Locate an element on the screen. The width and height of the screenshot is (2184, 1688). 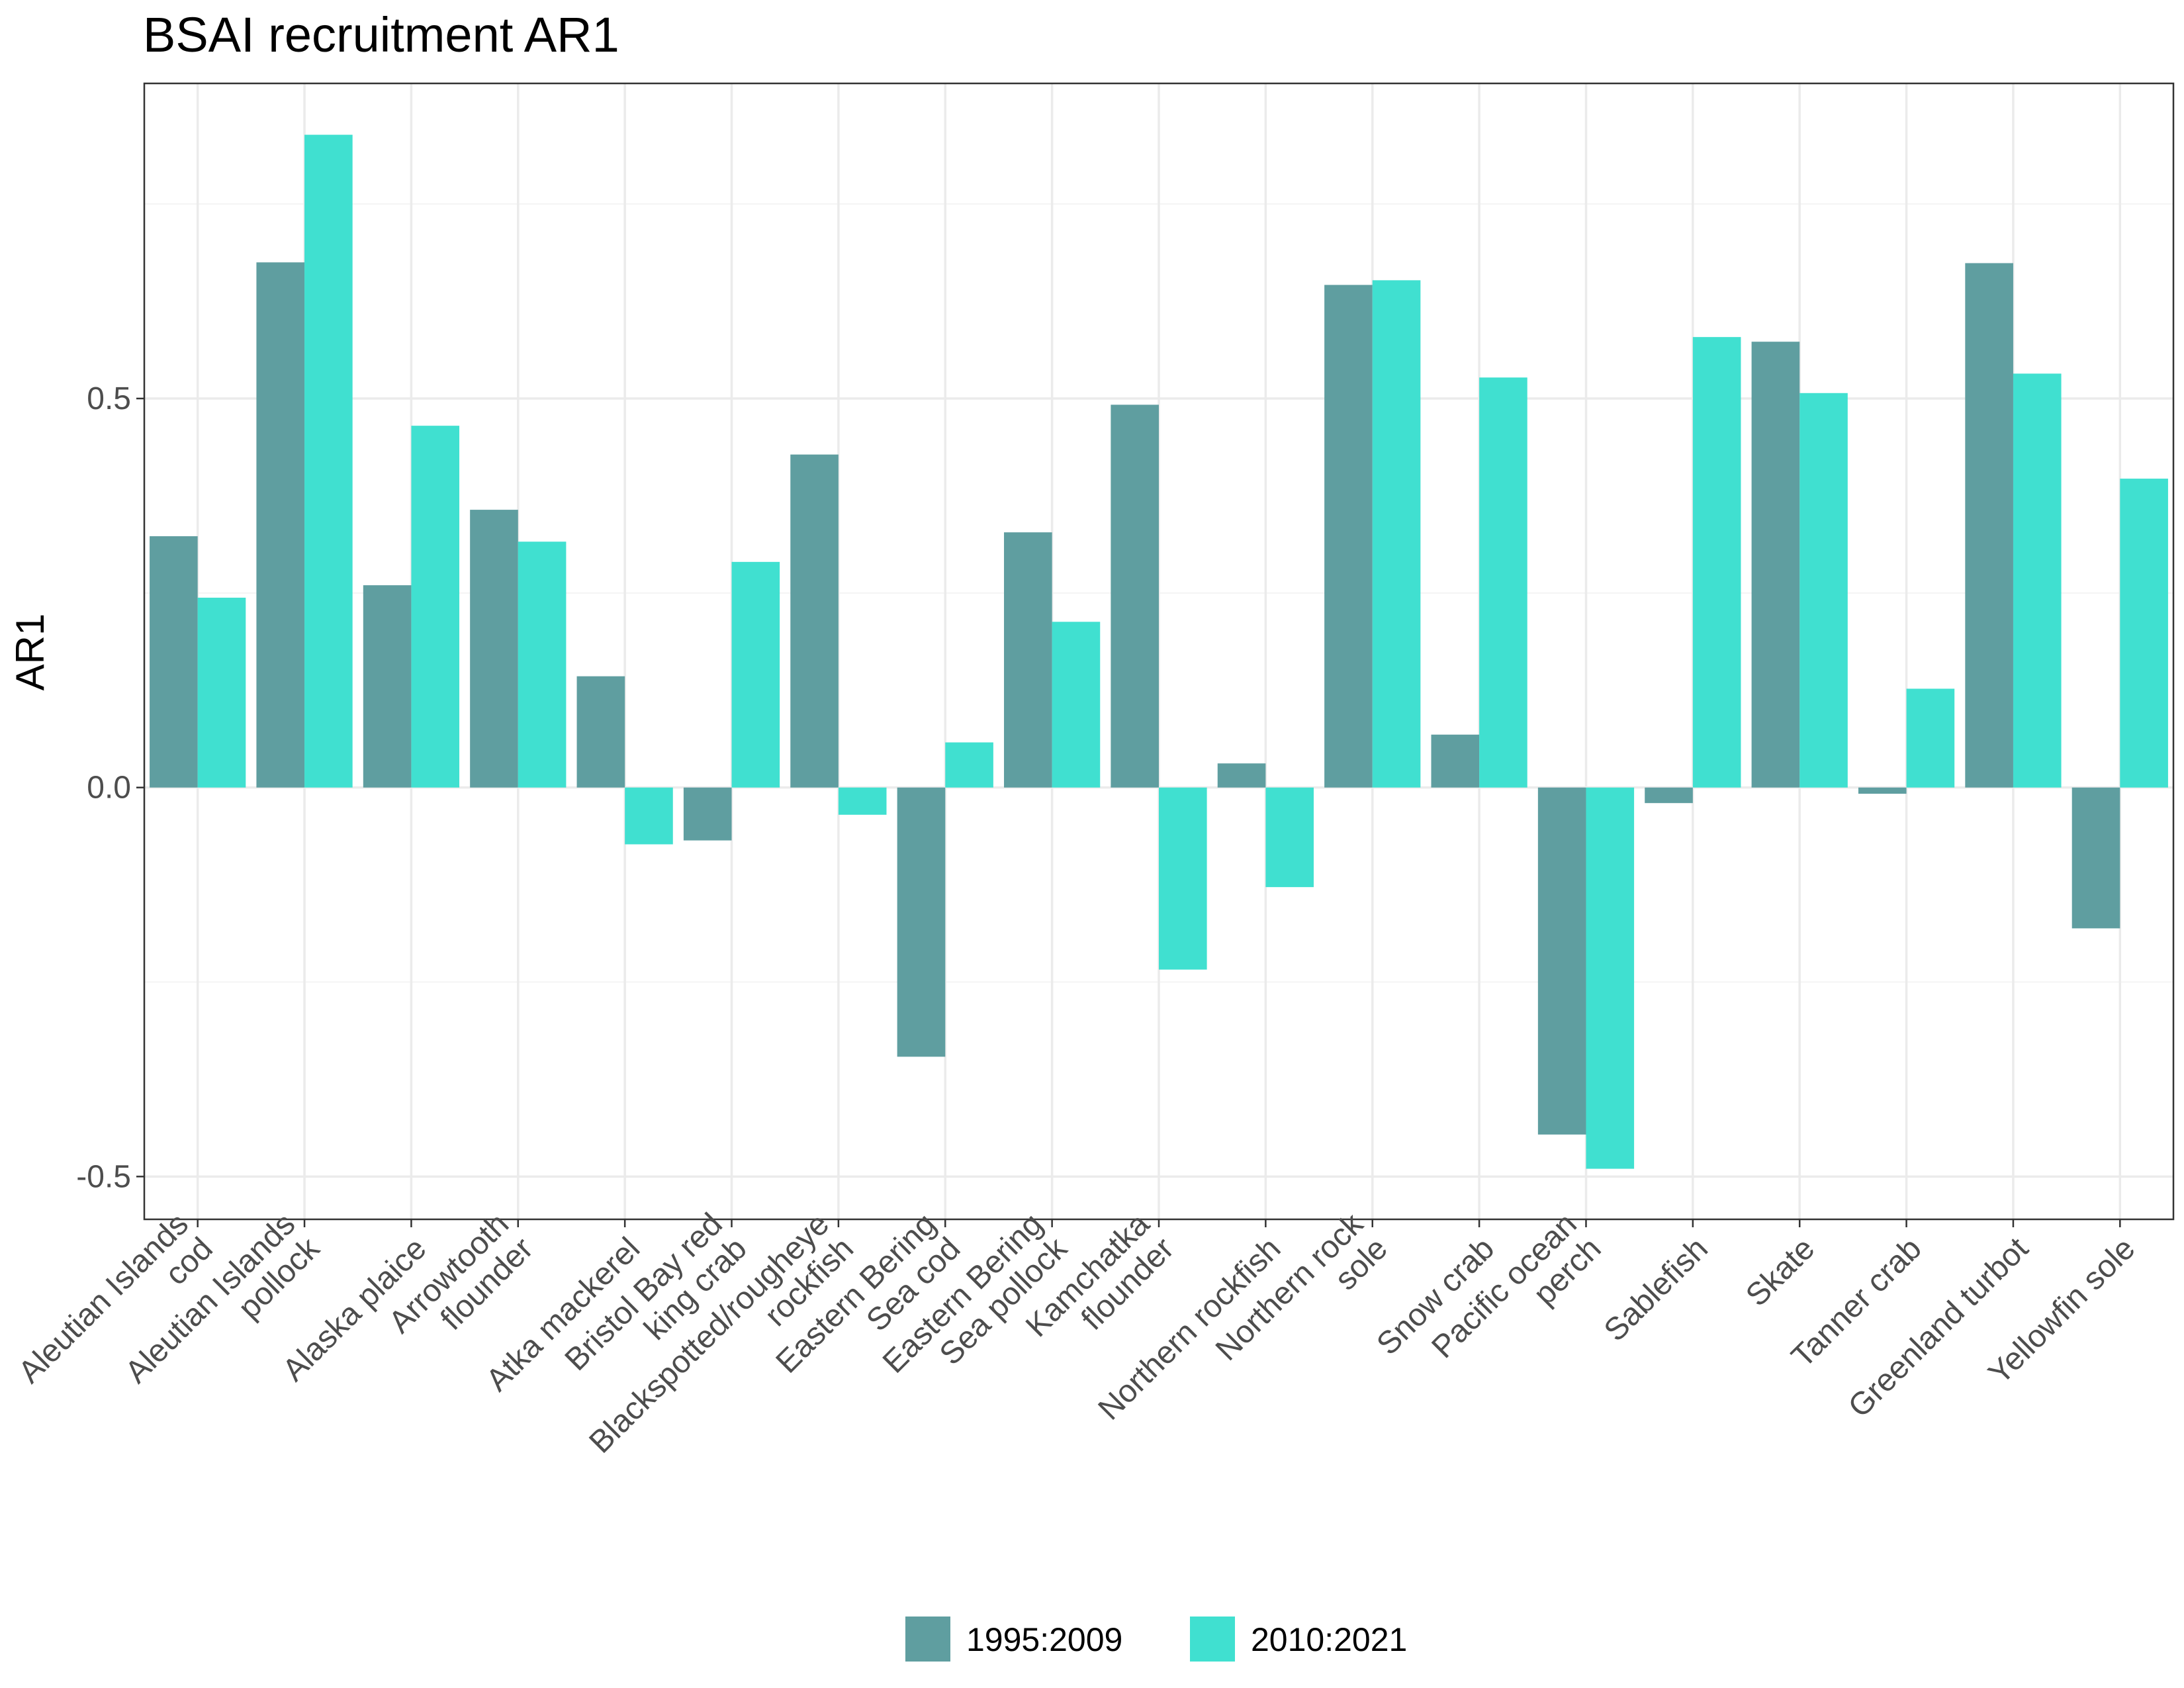
x-tick-label-line: Greenland turbot is located at coordinates (1939, 1328).